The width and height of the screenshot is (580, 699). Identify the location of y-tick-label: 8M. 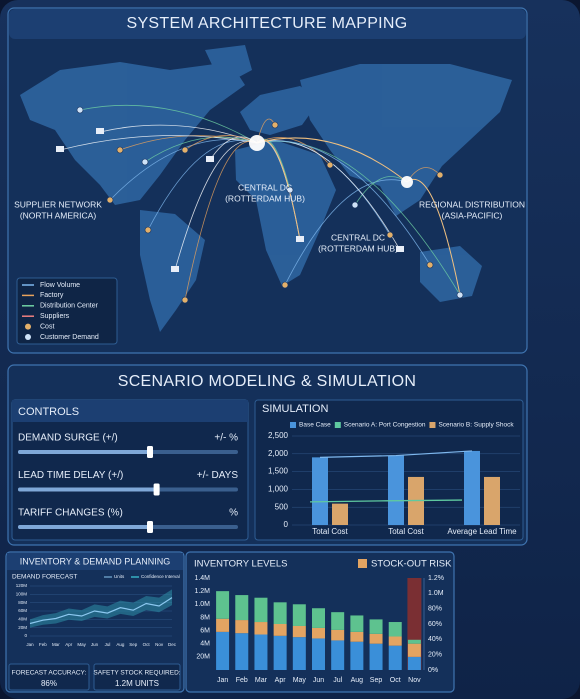
(205, 617).